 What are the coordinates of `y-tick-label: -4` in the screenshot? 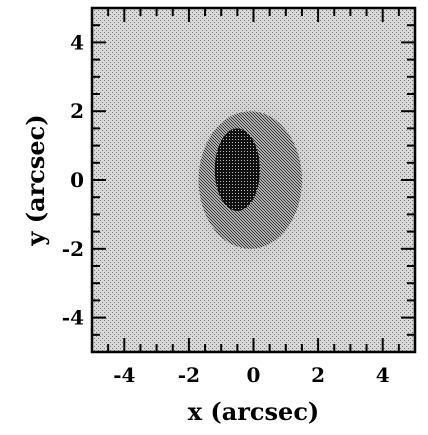 It's located at (73, 318).